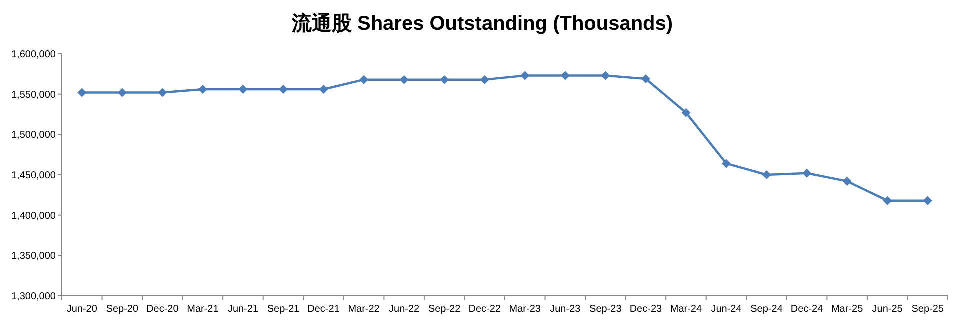 The image size is (965, 325). Describe the element at coordinates (82, 309) in the screenshot. I see `x-tick-label: Jun-20` at that location.